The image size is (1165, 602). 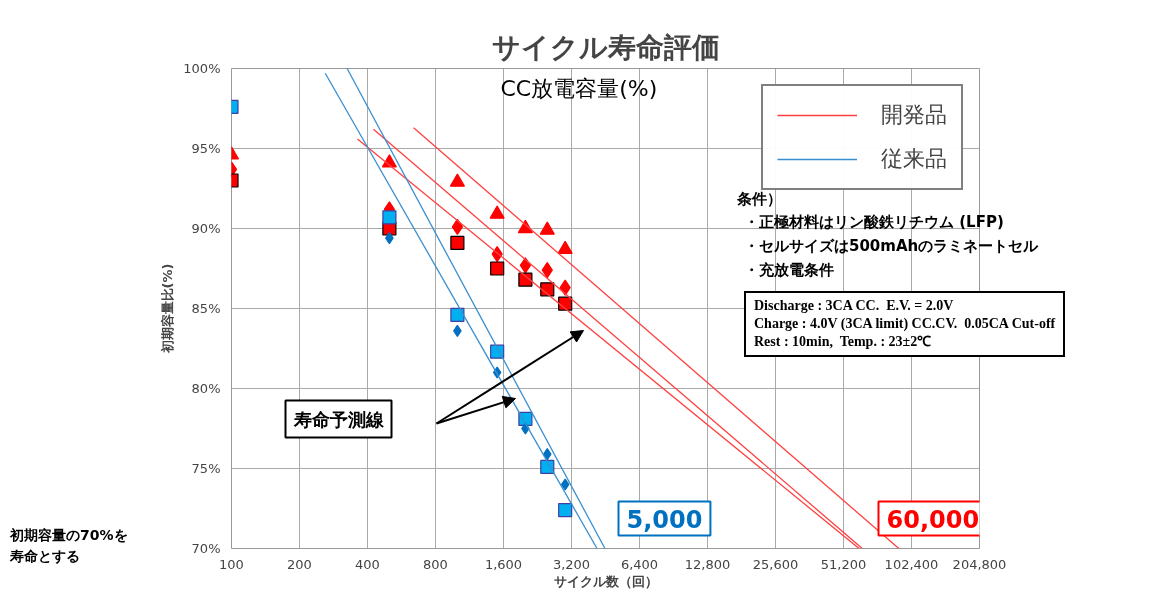 I want to click on x-tick-label: 6,400, so click(x=639, y=564).